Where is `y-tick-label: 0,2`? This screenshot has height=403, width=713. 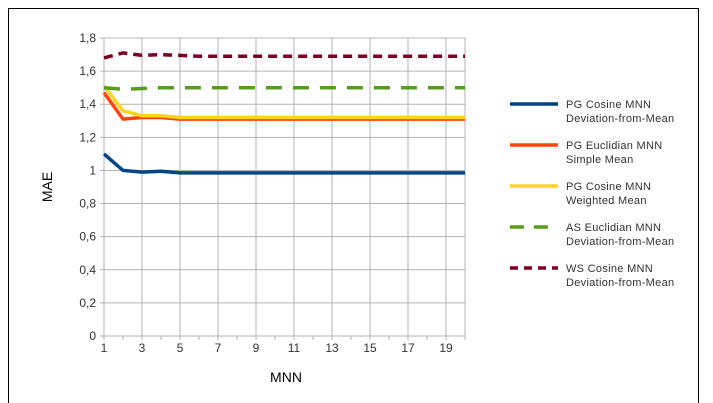 y-tick-label: 0,2 is located at coordinates (87, 303).